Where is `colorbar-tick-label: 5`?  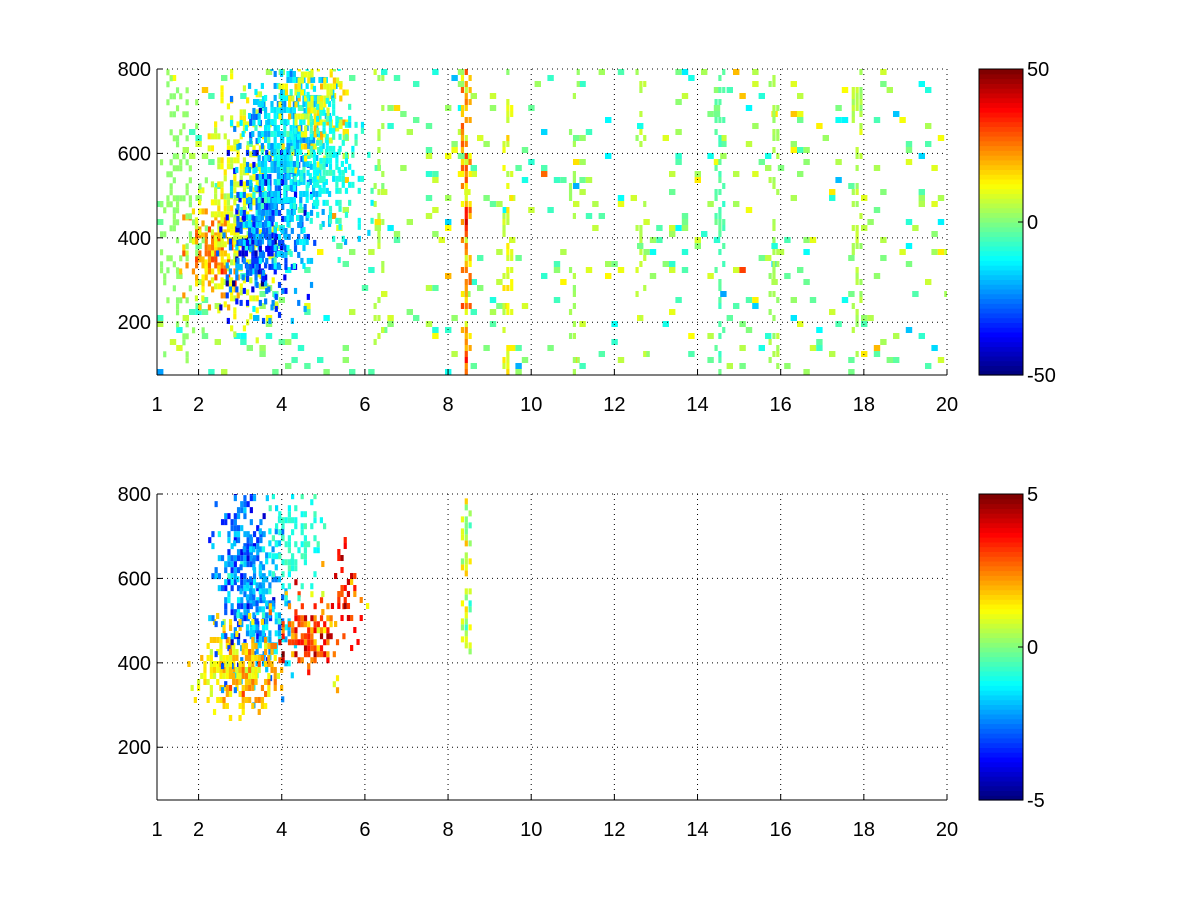 colorbar-tick-label: 5 is located at coordinates (1032, 495).